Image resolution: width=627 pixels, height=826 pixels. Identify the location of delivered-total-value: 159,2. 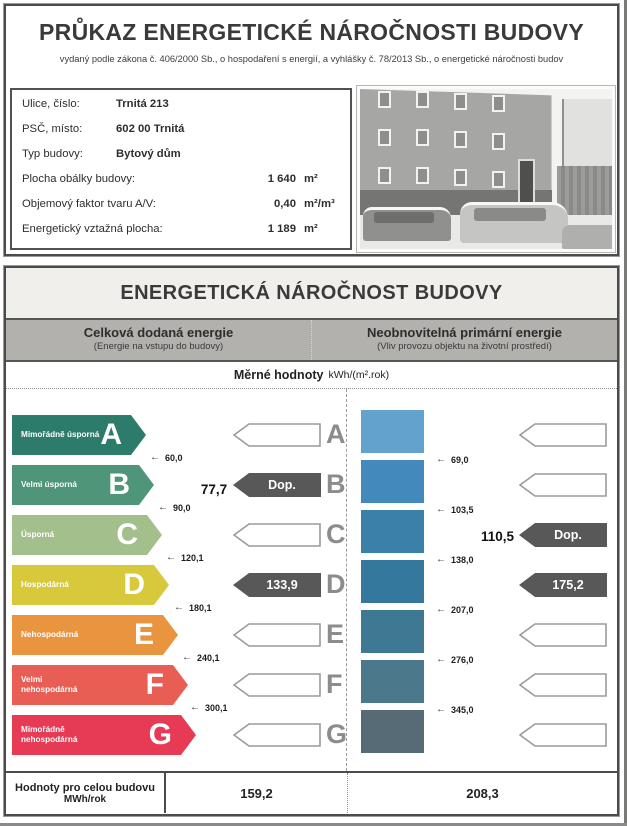
(257, 793).